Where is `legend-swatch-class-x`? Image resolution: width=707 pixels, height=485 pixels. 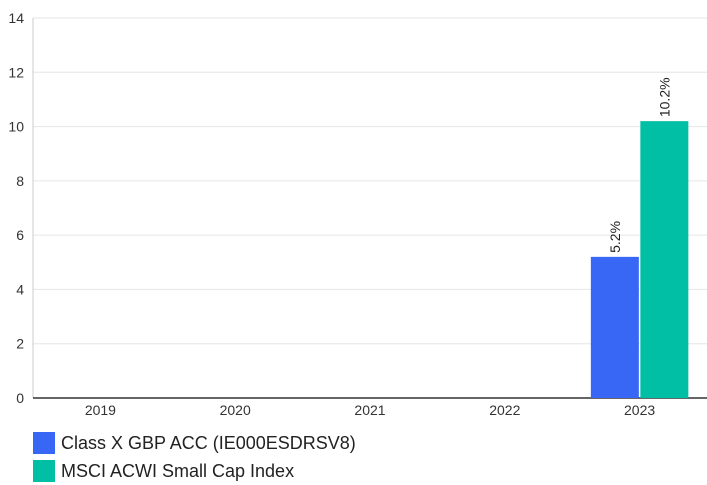
legend-swatch-class-x is located at coordinates (44, 443).